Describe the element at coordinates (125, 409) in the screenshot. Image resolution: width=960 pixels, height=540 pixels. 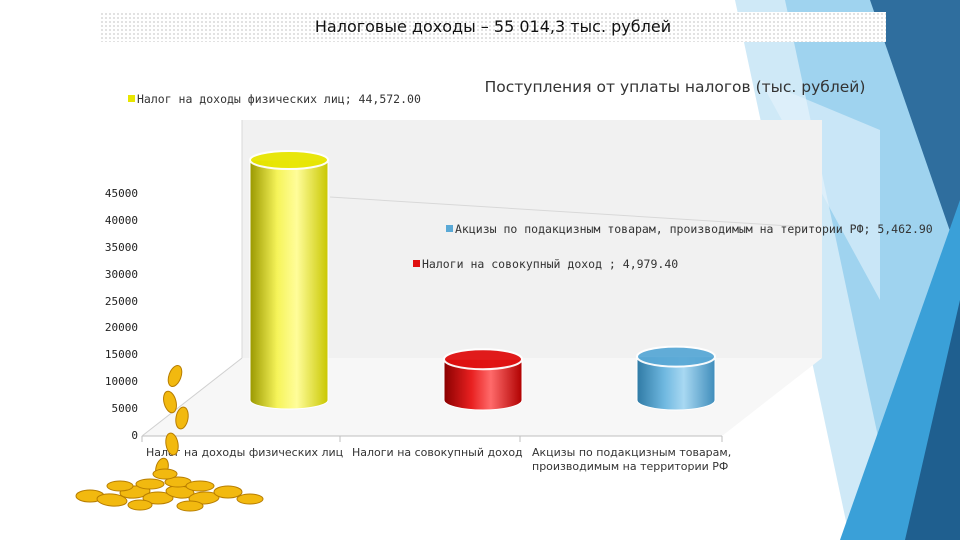
I see `y-tick-label: 5000` at that location.